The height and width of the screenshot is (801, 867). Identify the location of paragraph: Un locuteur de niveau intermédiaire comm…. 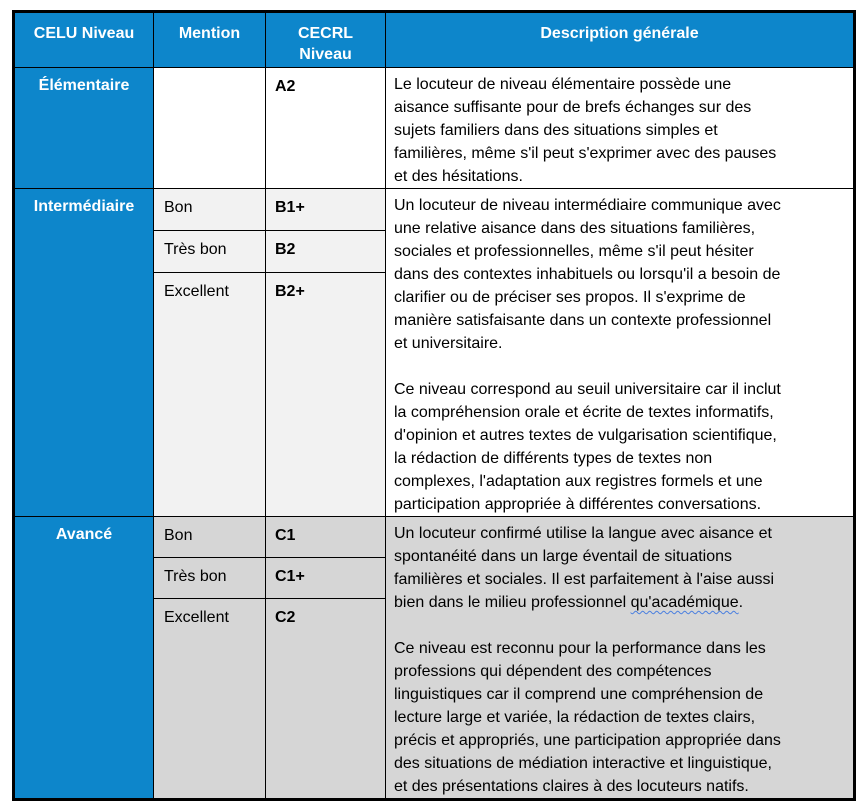
(587, 274).